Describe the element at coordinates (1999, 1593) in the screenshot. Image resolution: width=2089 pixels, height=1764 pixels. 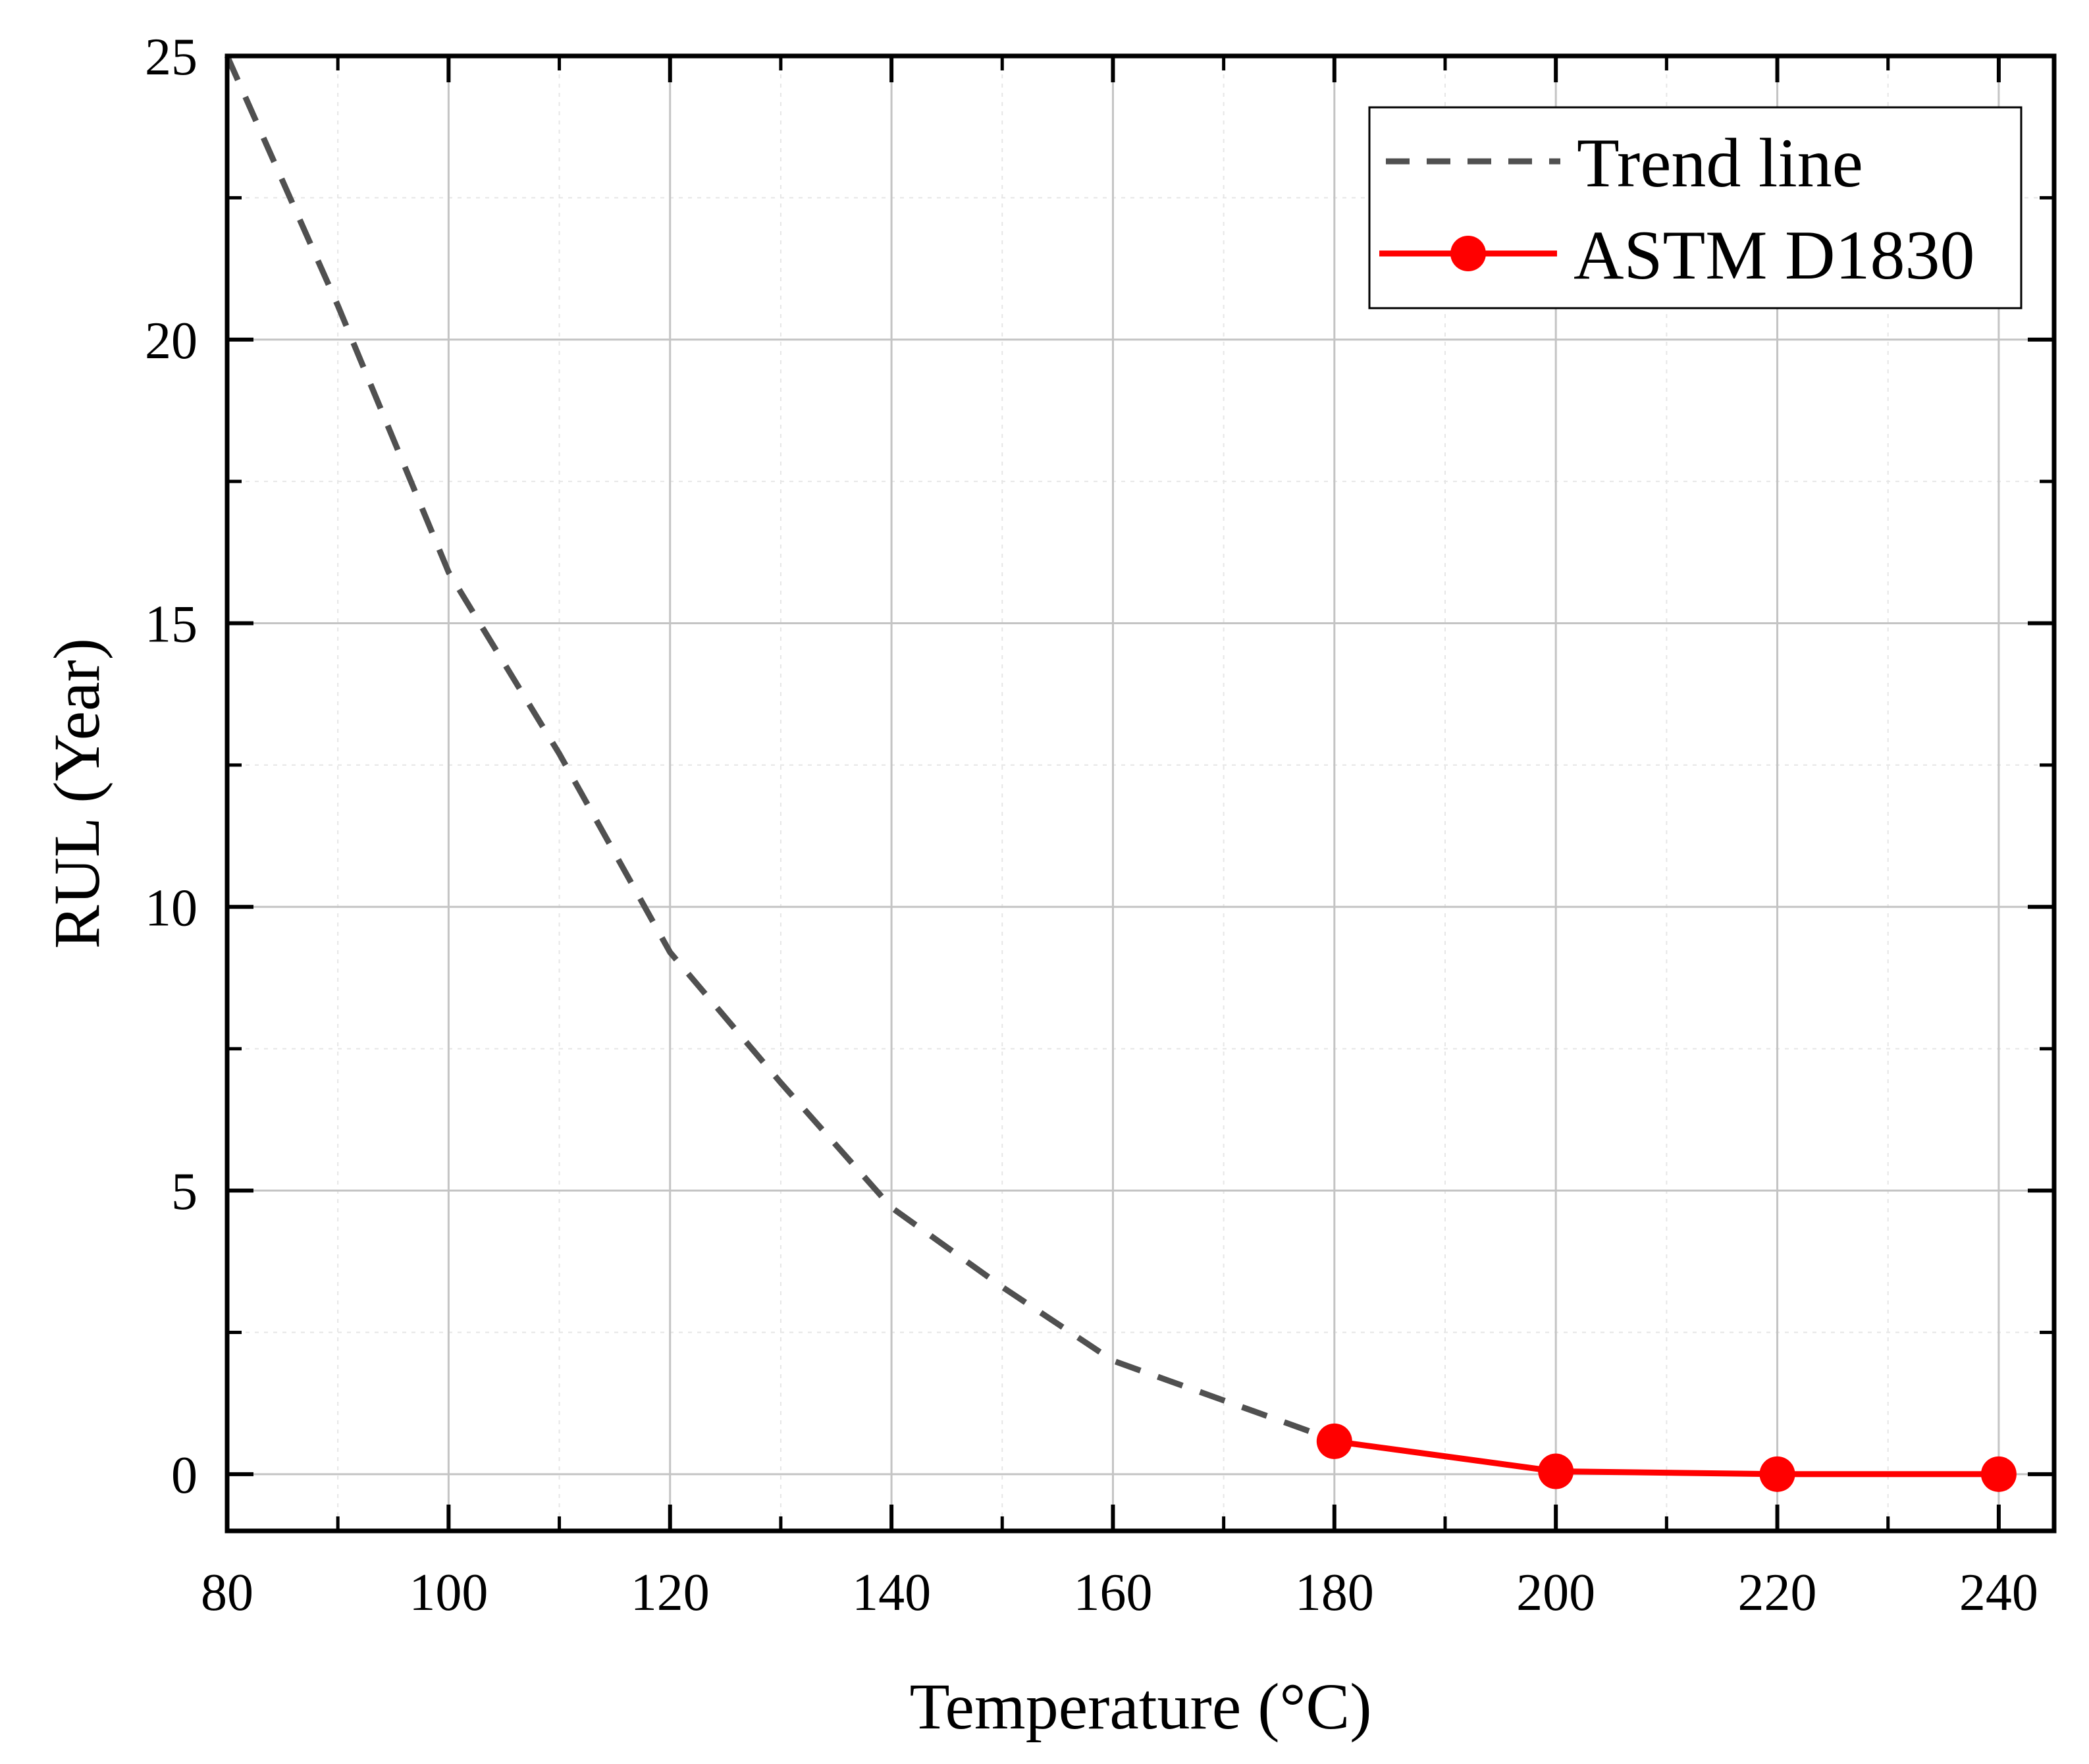
I see `x-tick-label: 240` at that location.